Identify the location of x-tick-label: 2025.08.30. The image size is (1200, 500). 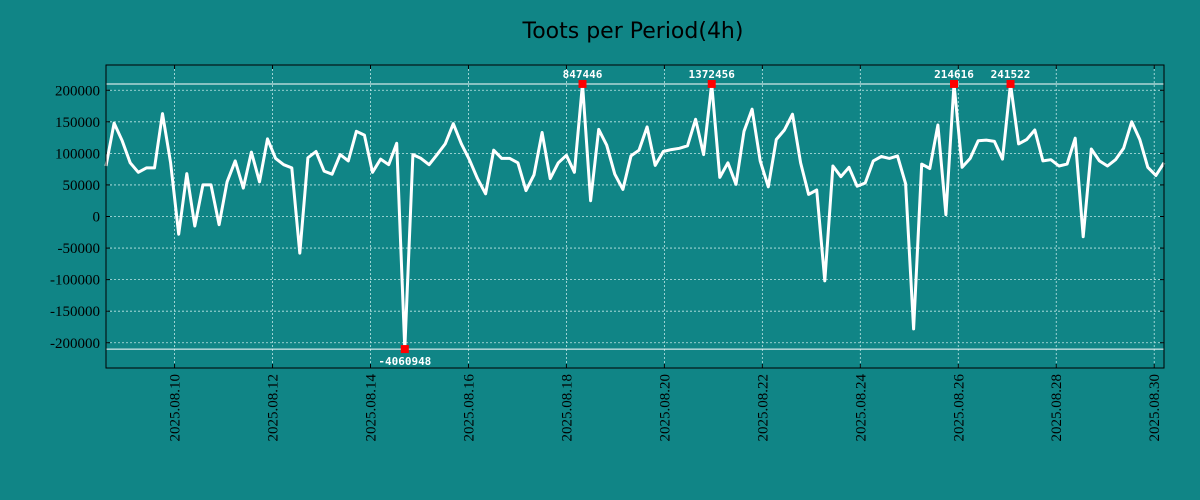
(1155, 408).